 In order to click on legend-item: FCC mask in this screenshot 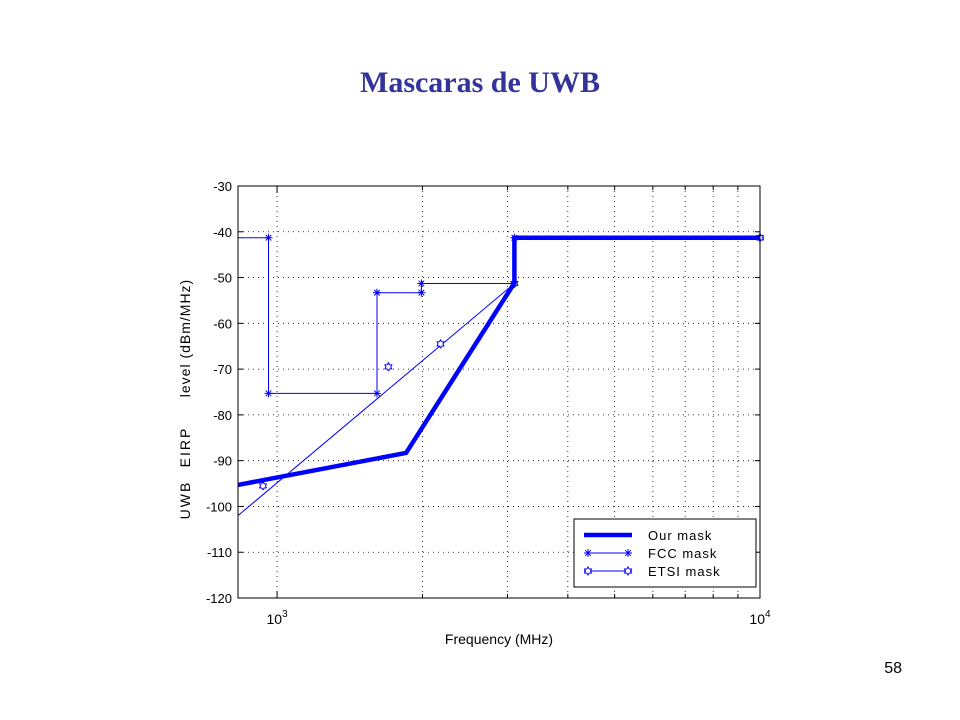, I will do `click(650, 553)`.